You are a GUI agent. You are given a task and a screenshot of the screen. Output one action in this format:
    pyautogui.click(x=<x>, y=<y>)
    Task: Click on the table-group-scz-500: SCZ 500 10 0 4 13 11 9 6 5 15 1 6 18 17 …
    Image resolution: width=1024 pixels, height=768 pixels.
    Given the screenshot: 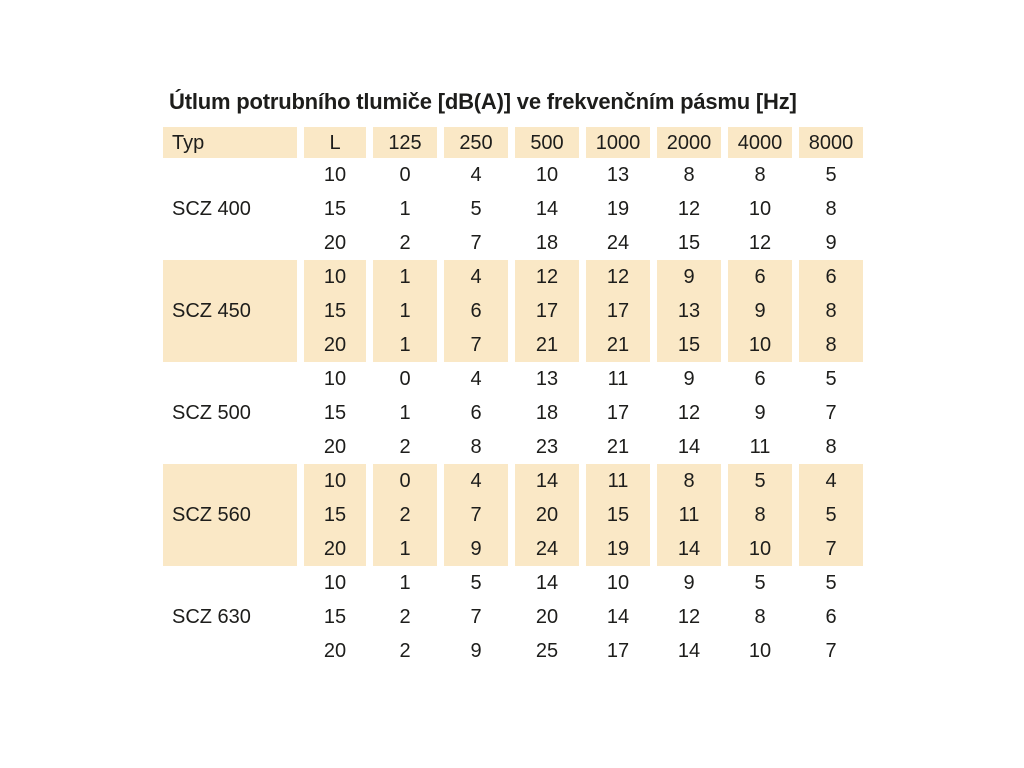 What is the action you would take?
    pyautogui.click(x=513, y=413)
    